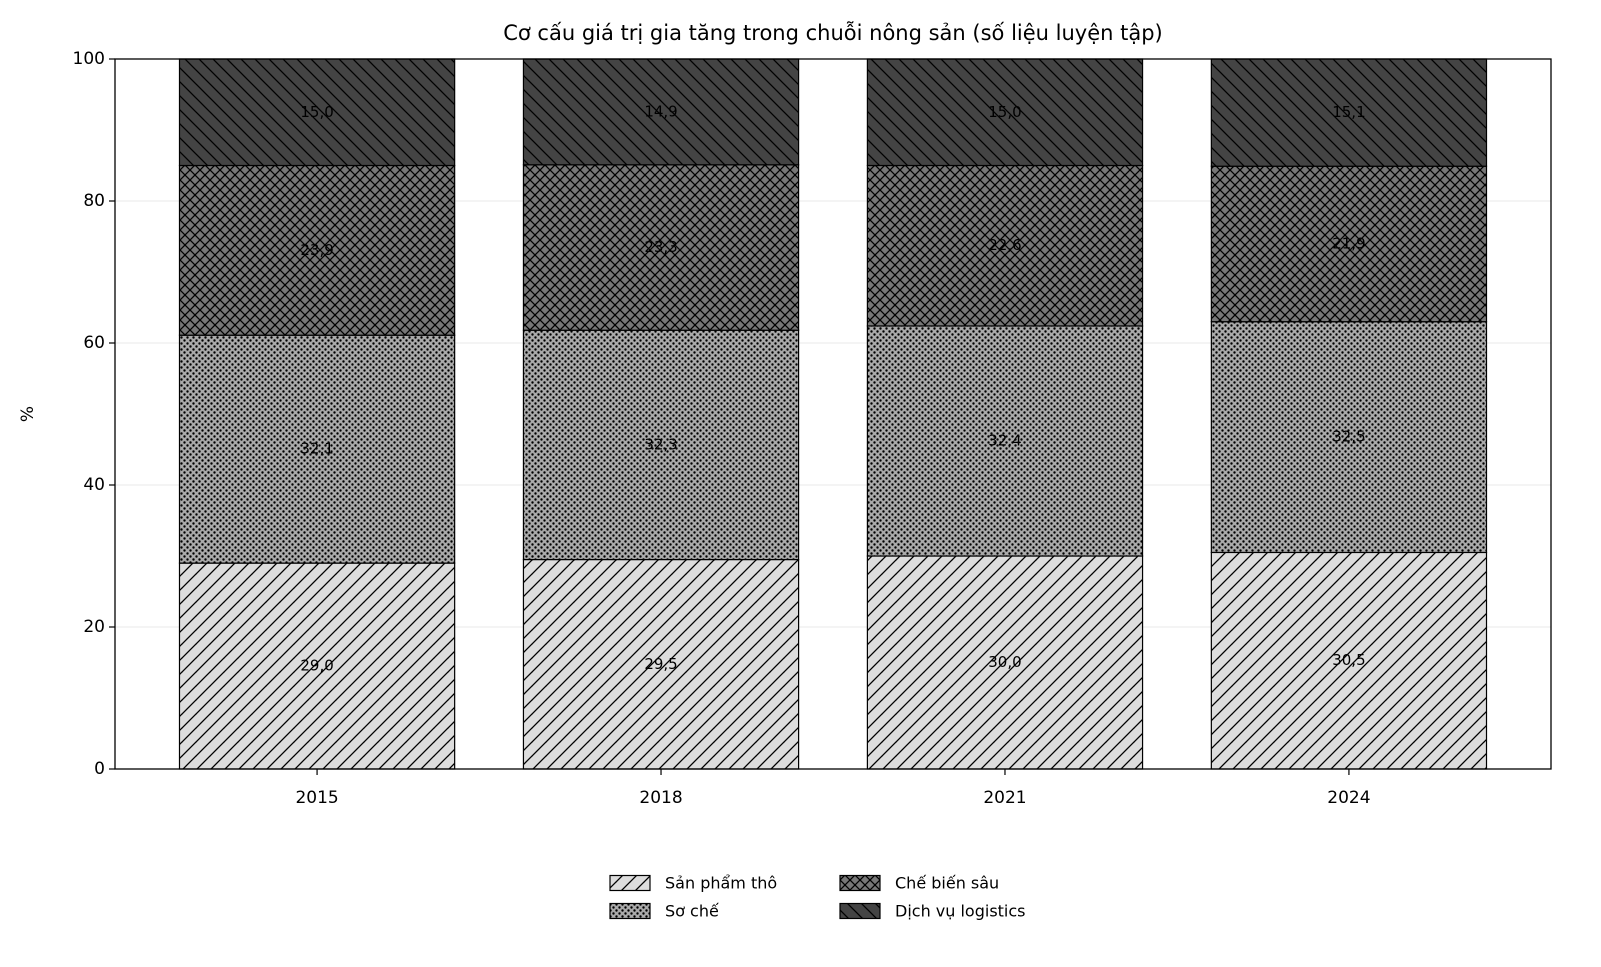 The image size is (1601, 967). What do you see at coordinates (94, 485) in the screenshot?
I see `y-tick-label: 40` at bounding box center [94, 485].